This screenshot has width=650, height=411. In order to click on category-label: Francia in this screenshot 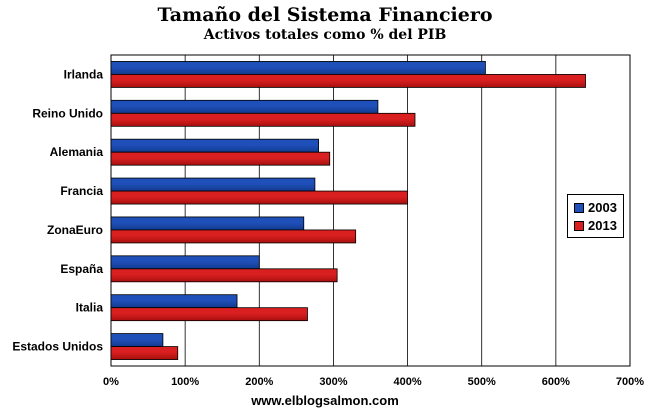, I will do `click(81, 191)`.